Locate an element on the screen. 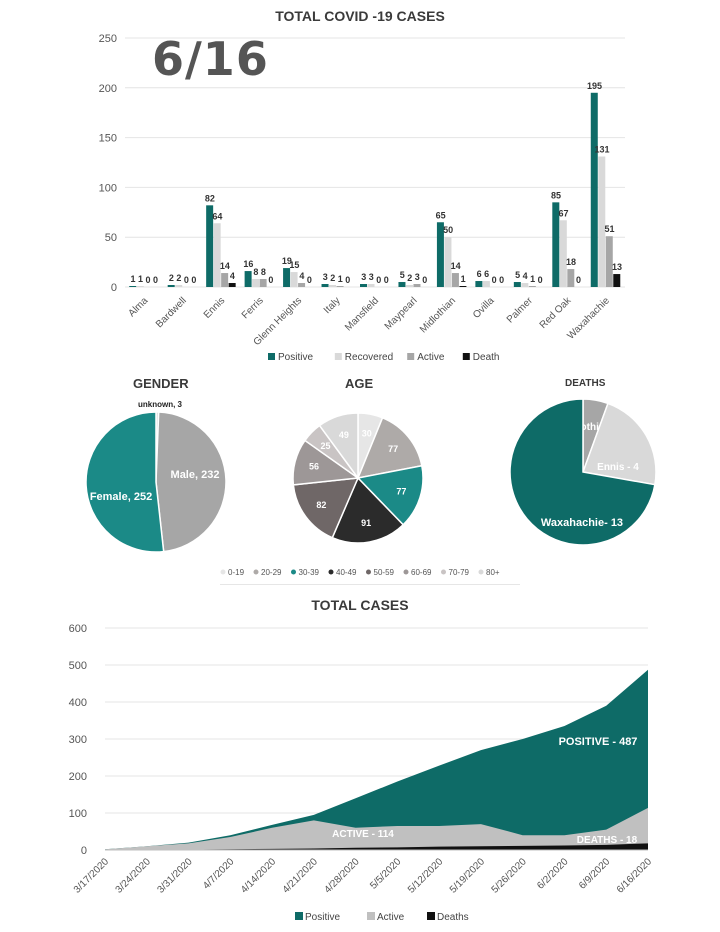 This screenshot has width=720, height=932. divider is located at coordinates (370, 584).